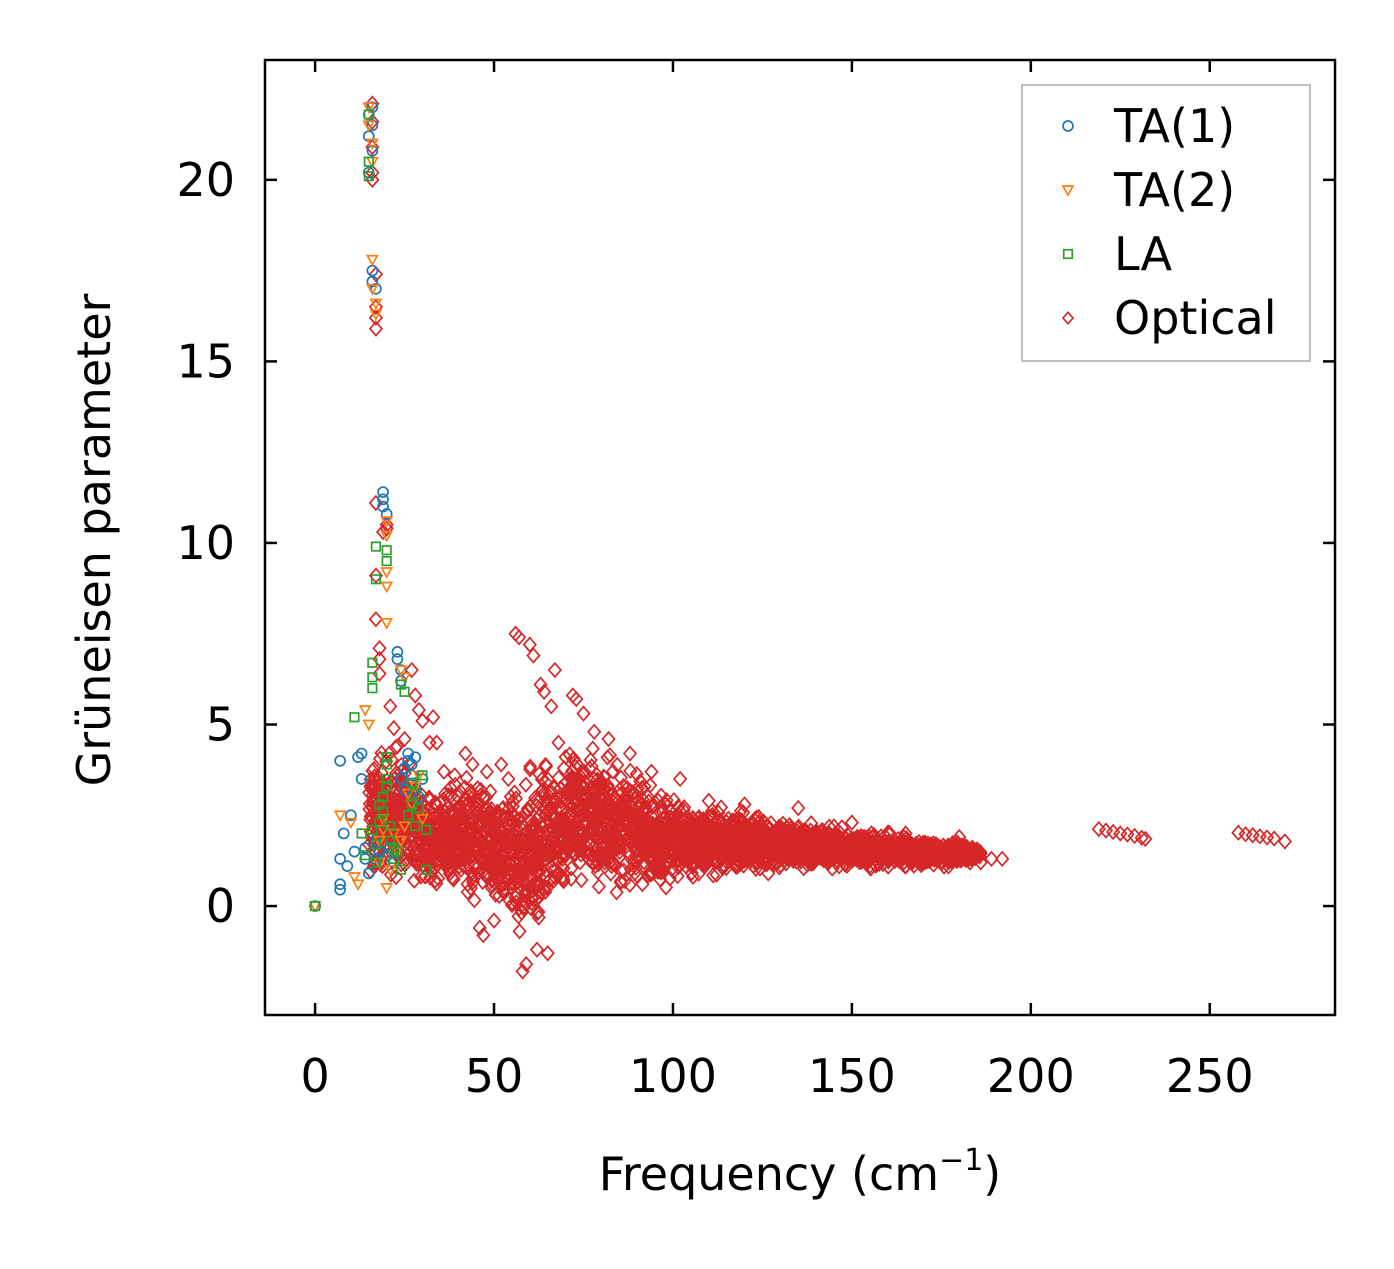 The height and width of the screenshot is (1269, 1394). I want to click on x-tick-label: 200, so click(1031, 1076).